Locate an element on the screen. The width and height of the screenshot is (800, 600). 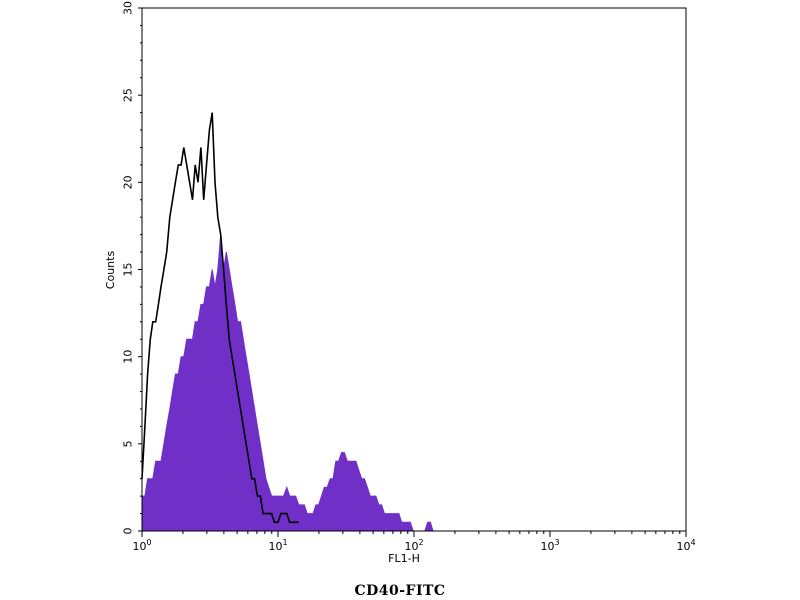
x-axis: 100 101 102 103 104 is located at coordinates (414, 542).